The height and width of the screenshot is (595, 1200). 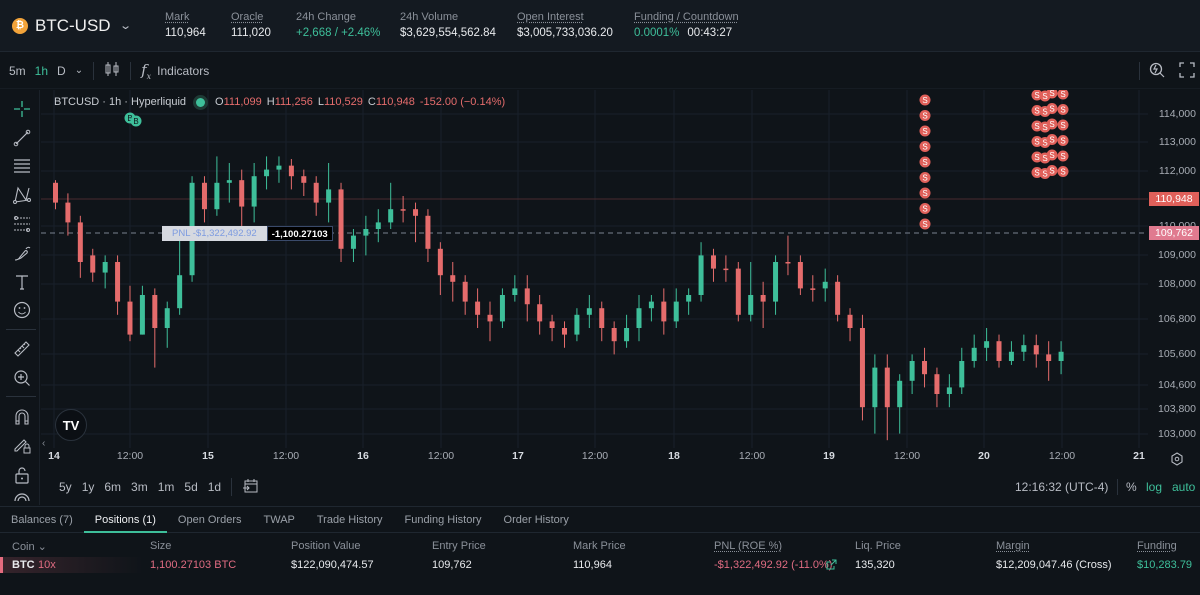 I want to click on auto-toggle: auto, so click(x=1184, y=487).